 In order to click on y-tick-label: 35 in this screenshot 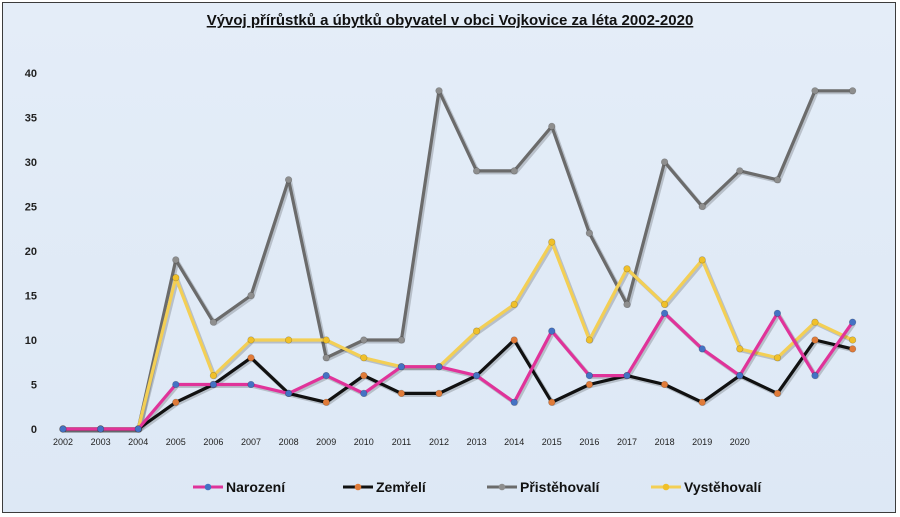, I will do `click(31, 119)`.